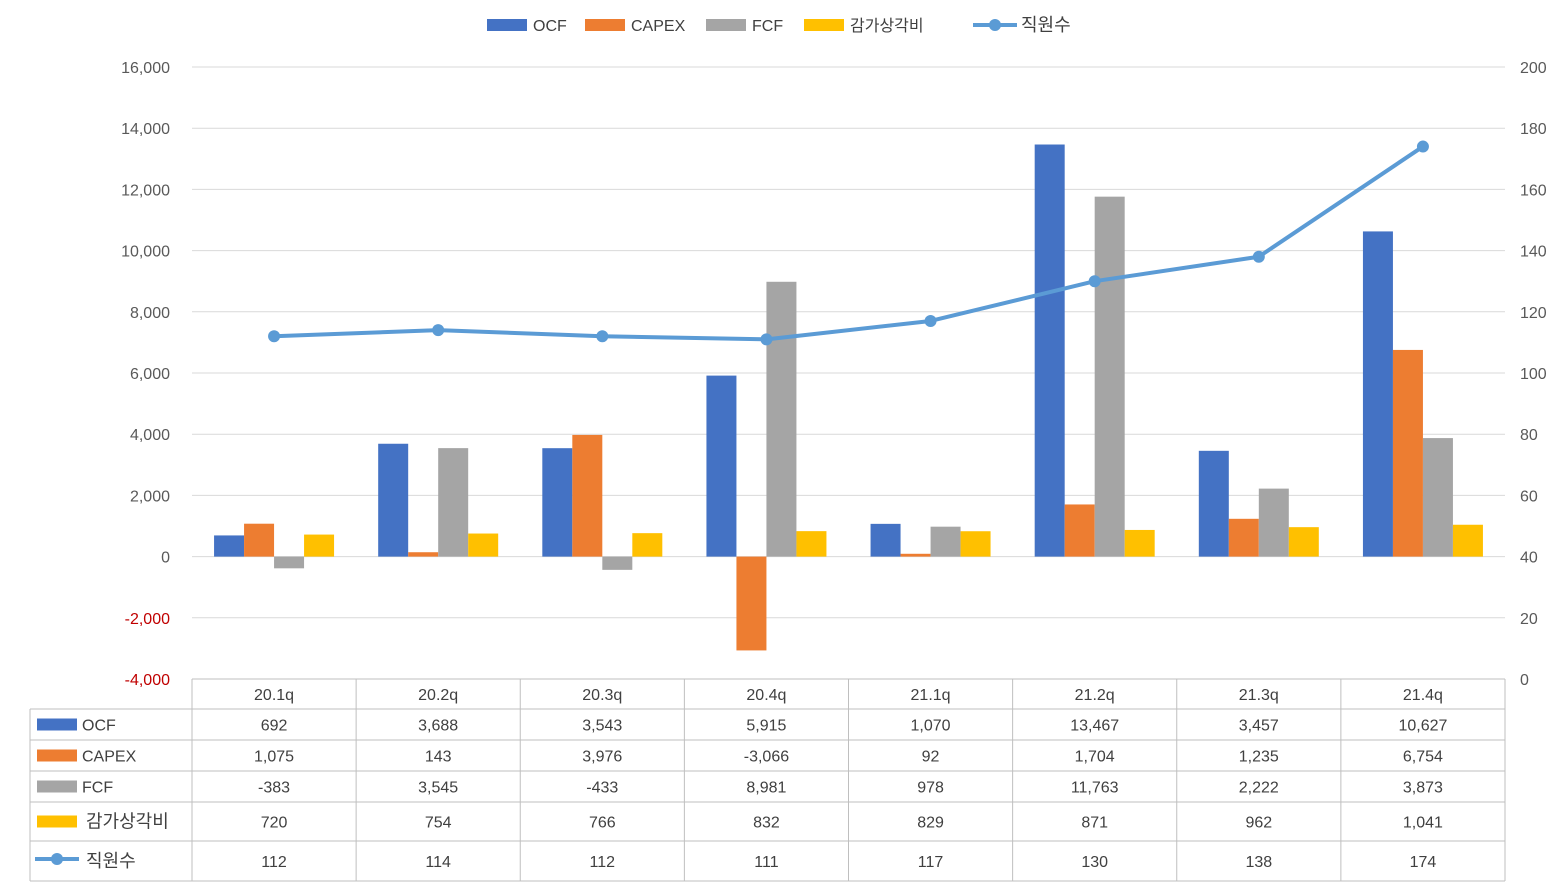  I want to click on table-cell-value: 6,754, so click(1423, 757).